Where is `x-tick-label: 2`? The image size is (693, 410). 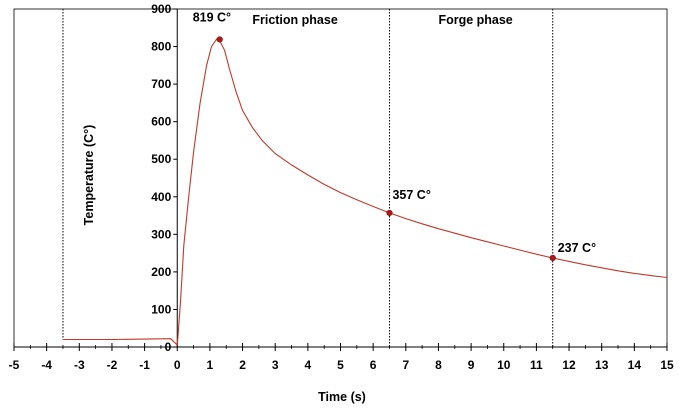
x-tick-label: 2 is located at coordinates (242, 365).